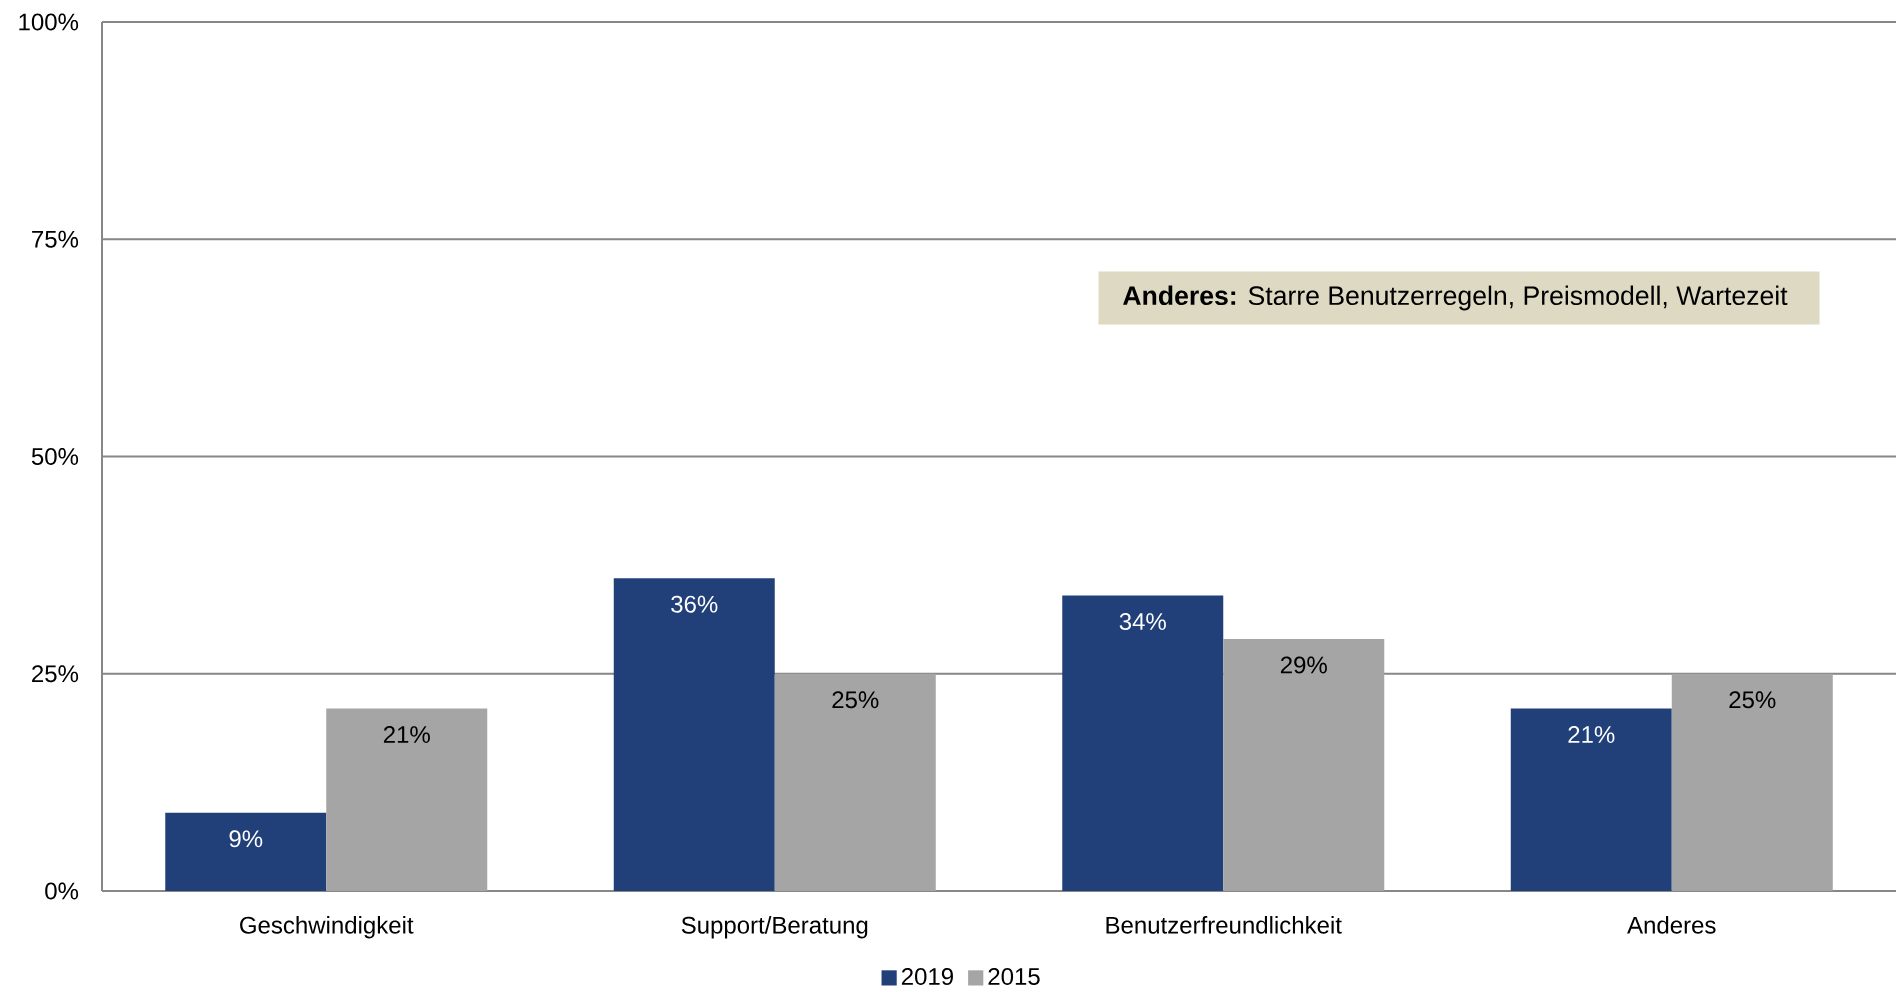 This screenshot has width=1896, height=992. Describe the element at coordinates (55, 674) in the screenshot. I see `y-tick-label: 25%` at that location.